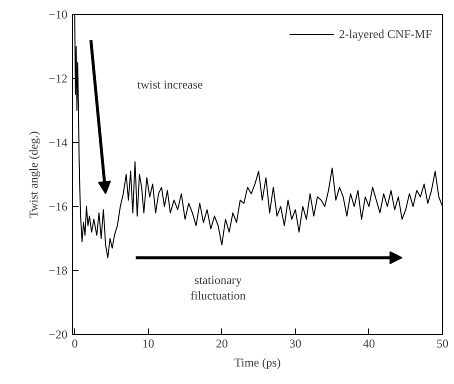 Image resolution: width=454 pixels, height=384 pixels. Describe the element at coordinates (218, 287) in the screenshot. I see `annotation: stationary filuctuation` at that location.